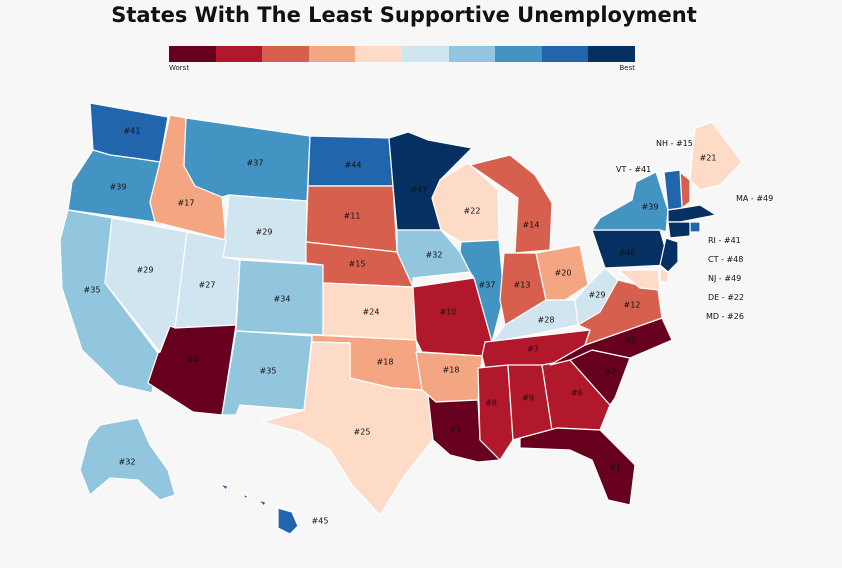 This screenshot has height=568, width=842. What do you see at coordinates (193, 360) in the screenshot?
I see `state-rank-az: #4` at bounding box center [193, 360].